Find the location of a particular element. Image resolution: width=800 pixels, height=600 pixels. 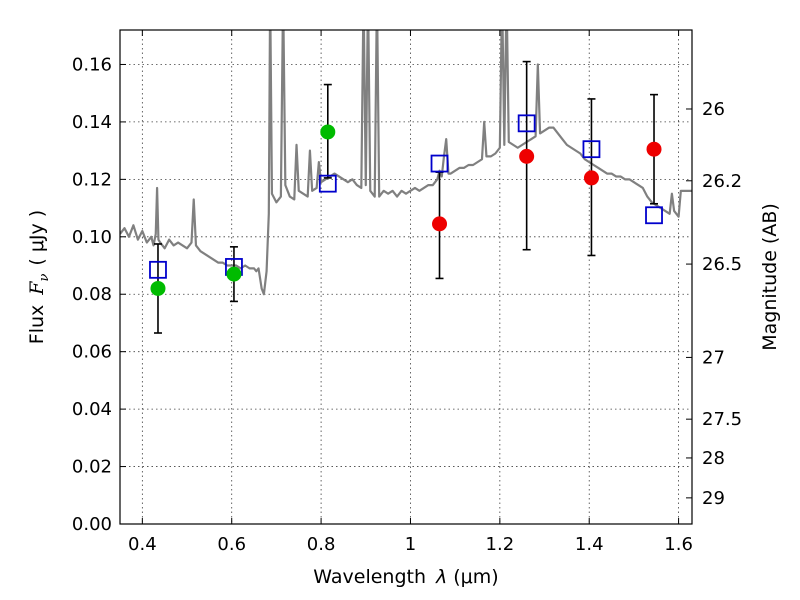

x-axis-label: Wavelength λ (μm) is located at coordinates (405, 577).